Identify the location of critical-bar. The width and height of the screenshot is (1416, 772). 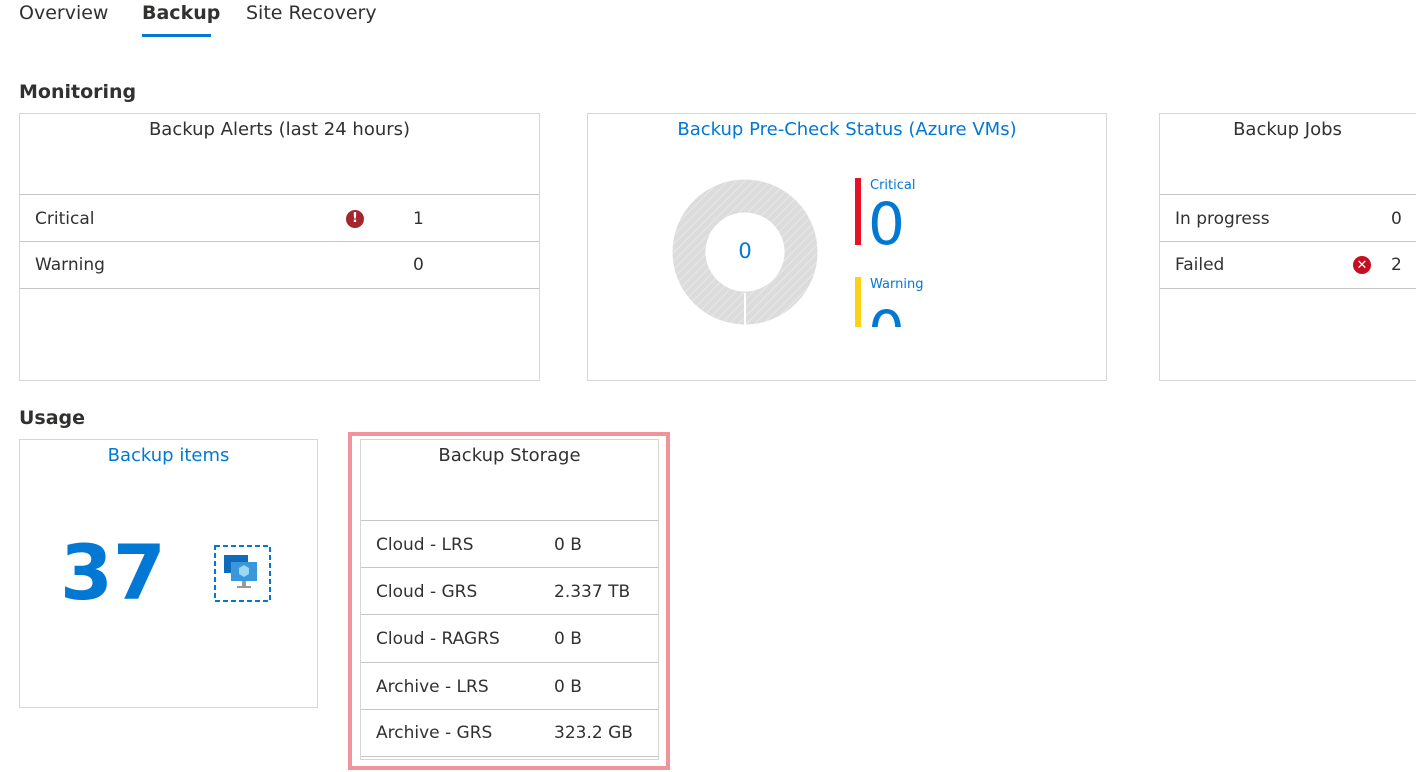
(858, 211).